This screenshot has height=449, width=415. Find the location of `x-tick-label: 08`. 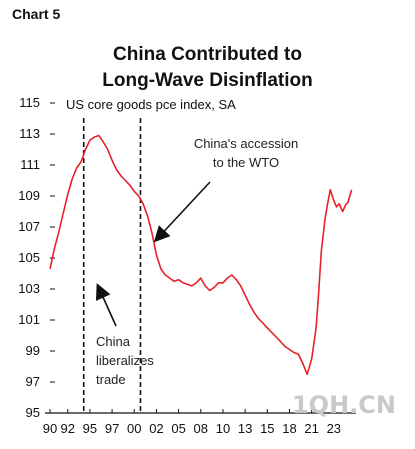

x-tick-label: 08 is located at coordinates (201, 428).